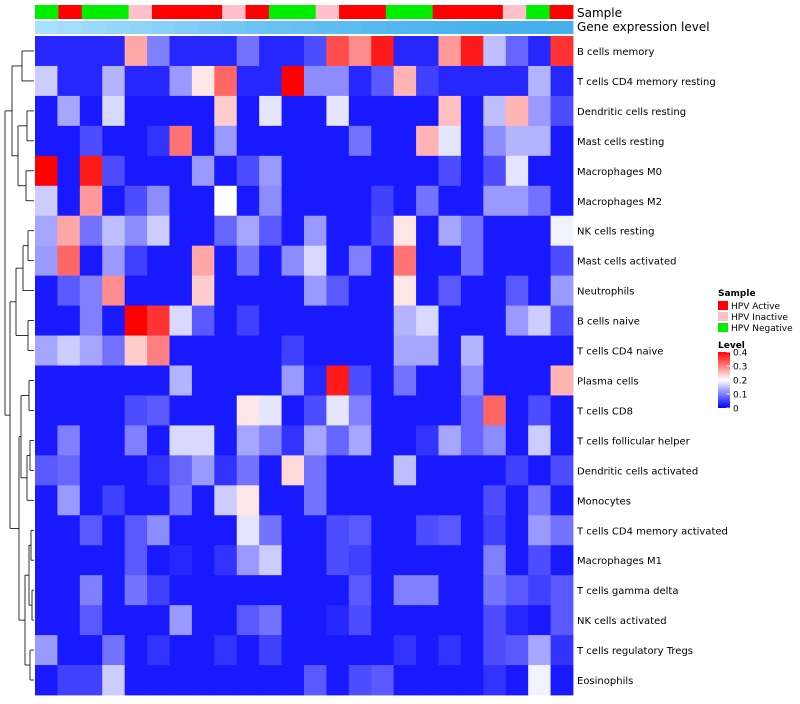  Describe the element at coordinates (631, 112) in the screenshot. I see `row-label: Dendritic cells resting` at that location.